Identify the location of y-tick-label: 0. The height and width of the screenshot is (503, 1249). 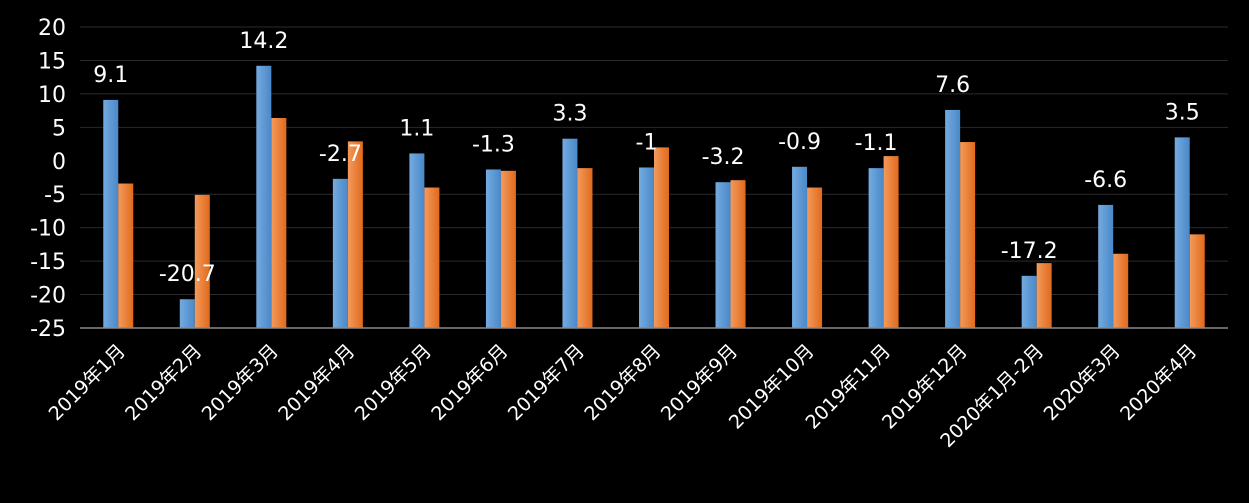
(59, 162).